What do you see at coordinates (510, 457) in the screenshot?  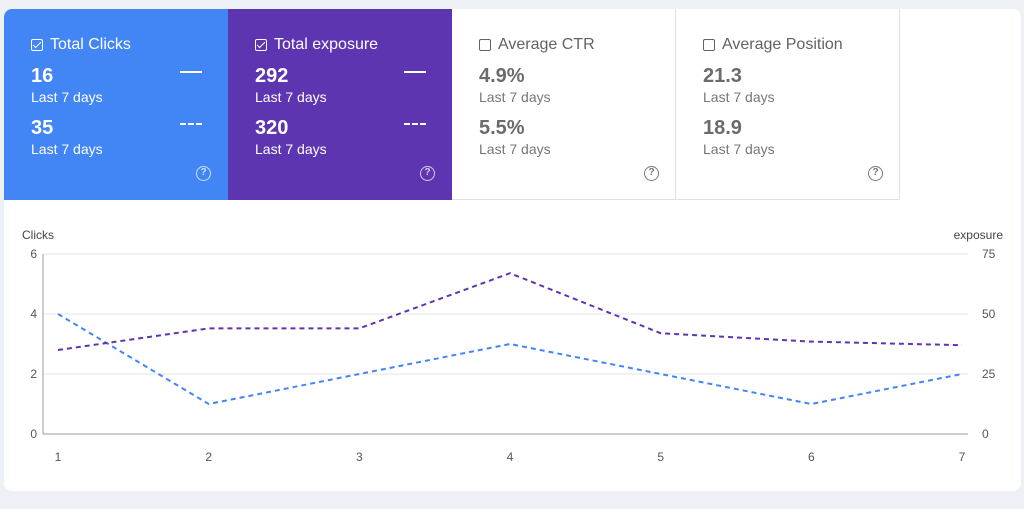 I see `x-tick-label: 4` at bounding box center [510, 457].